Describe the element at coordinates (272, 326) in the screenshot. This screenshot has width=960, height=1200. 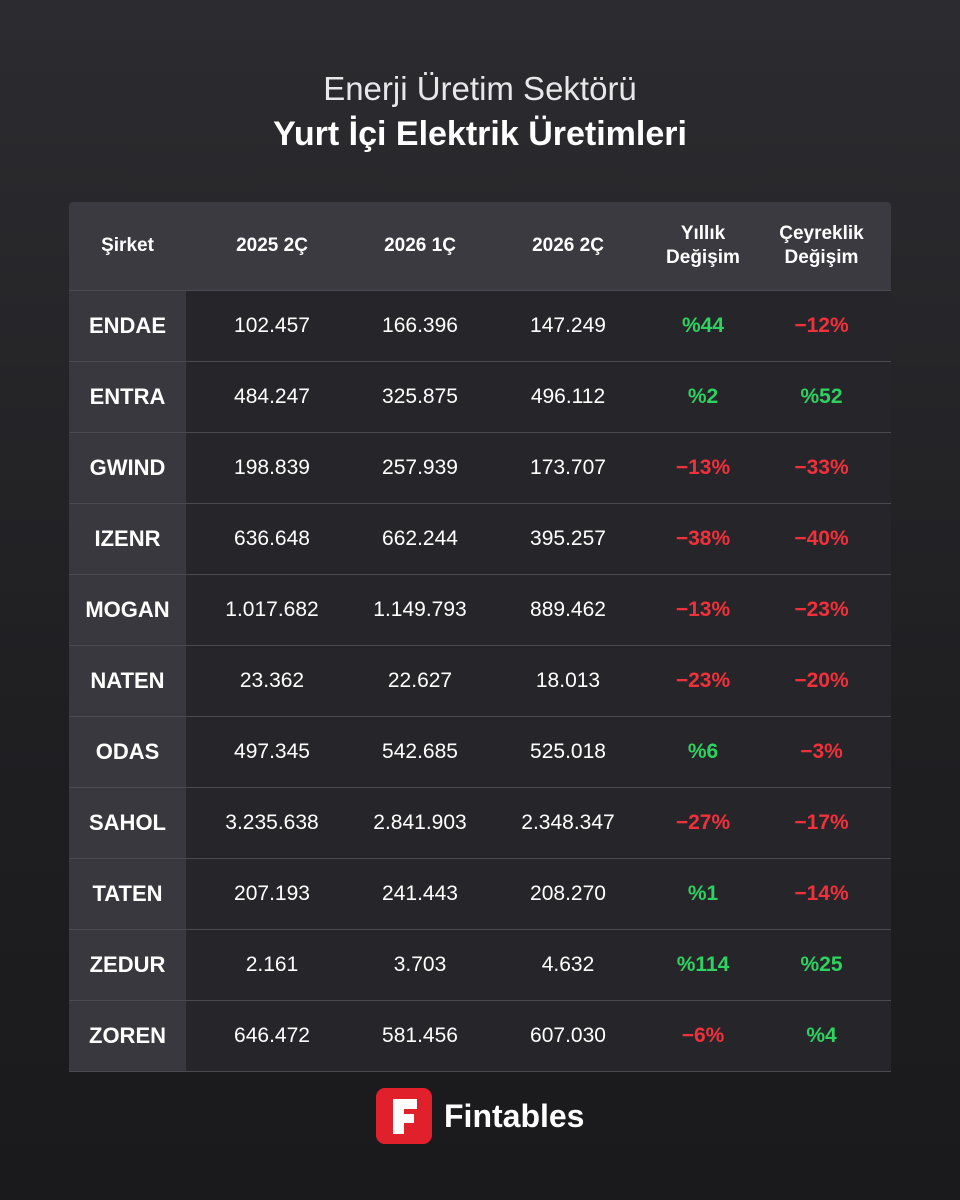
I see `value-cell: 102.457` at that location.